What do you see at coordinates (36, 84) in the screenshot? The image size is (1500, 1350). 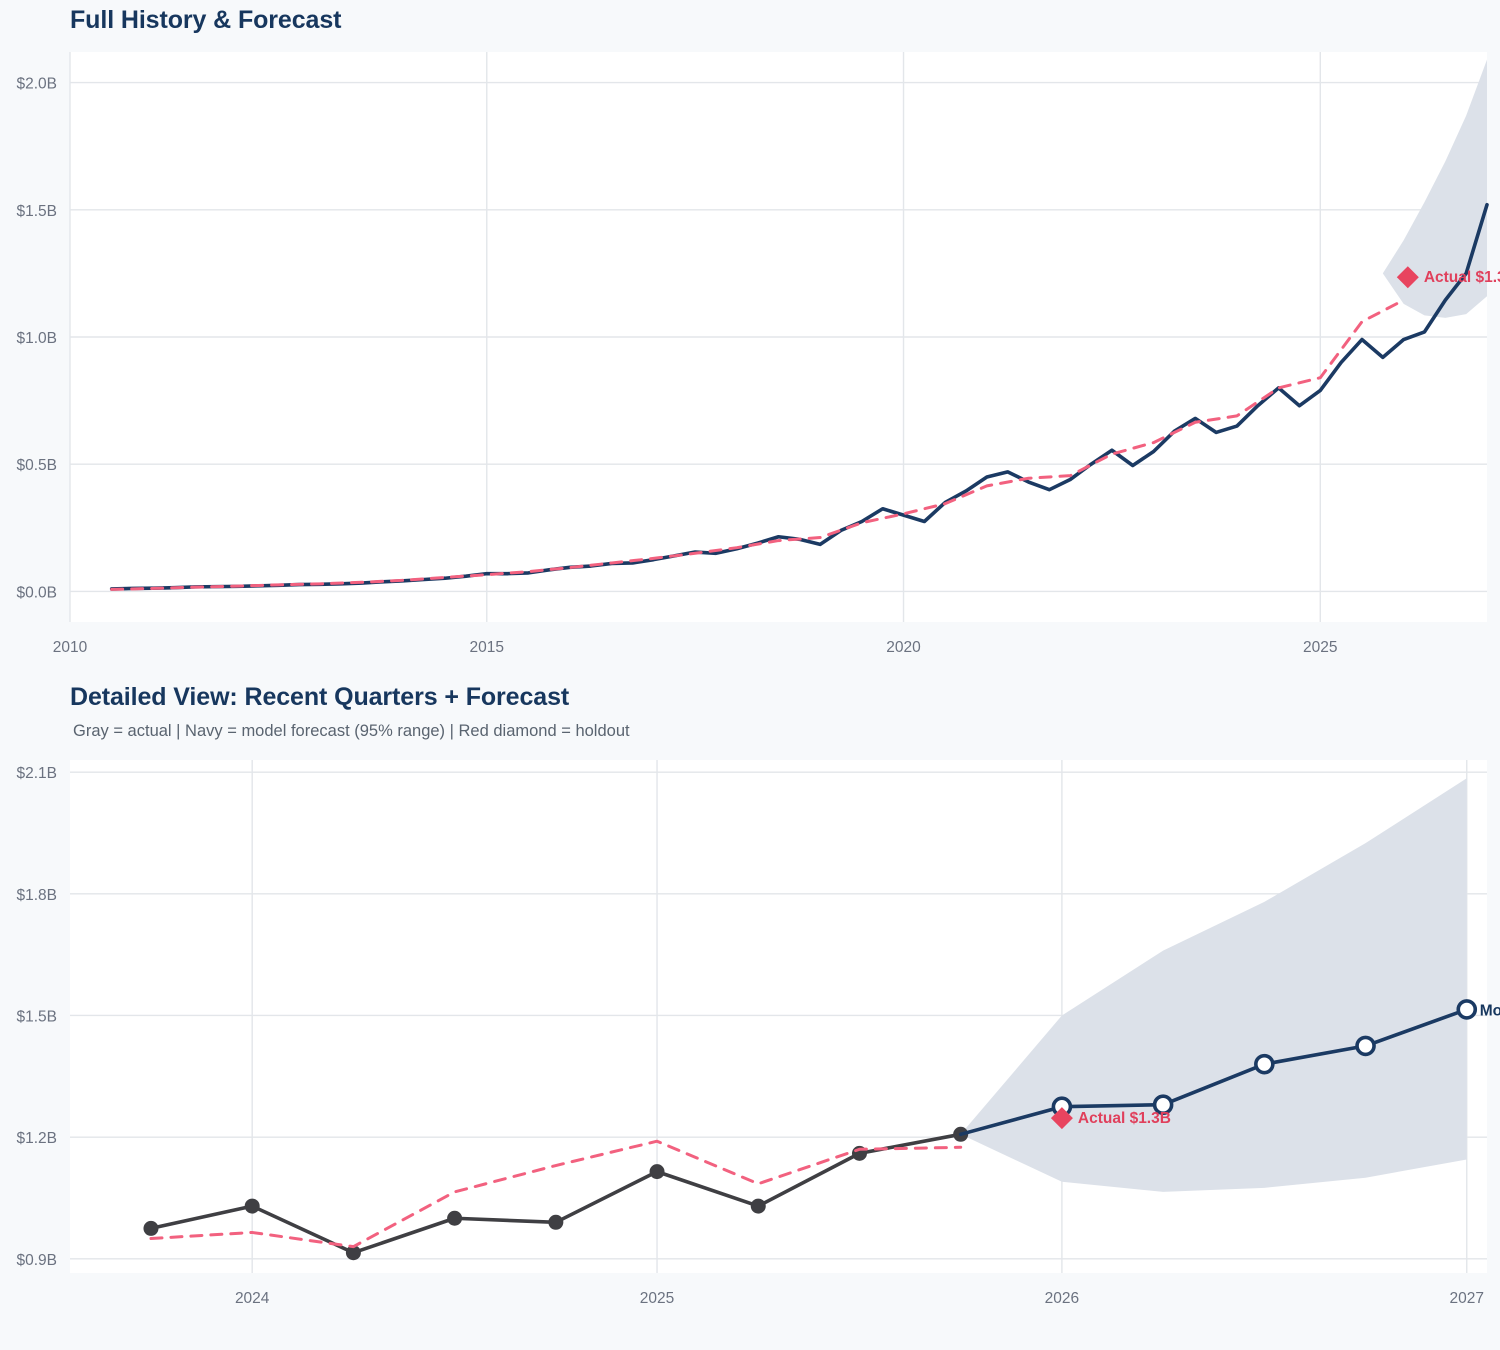 I see `y-axis-tick-label: $2.0B` at bounding box center [36, 84].